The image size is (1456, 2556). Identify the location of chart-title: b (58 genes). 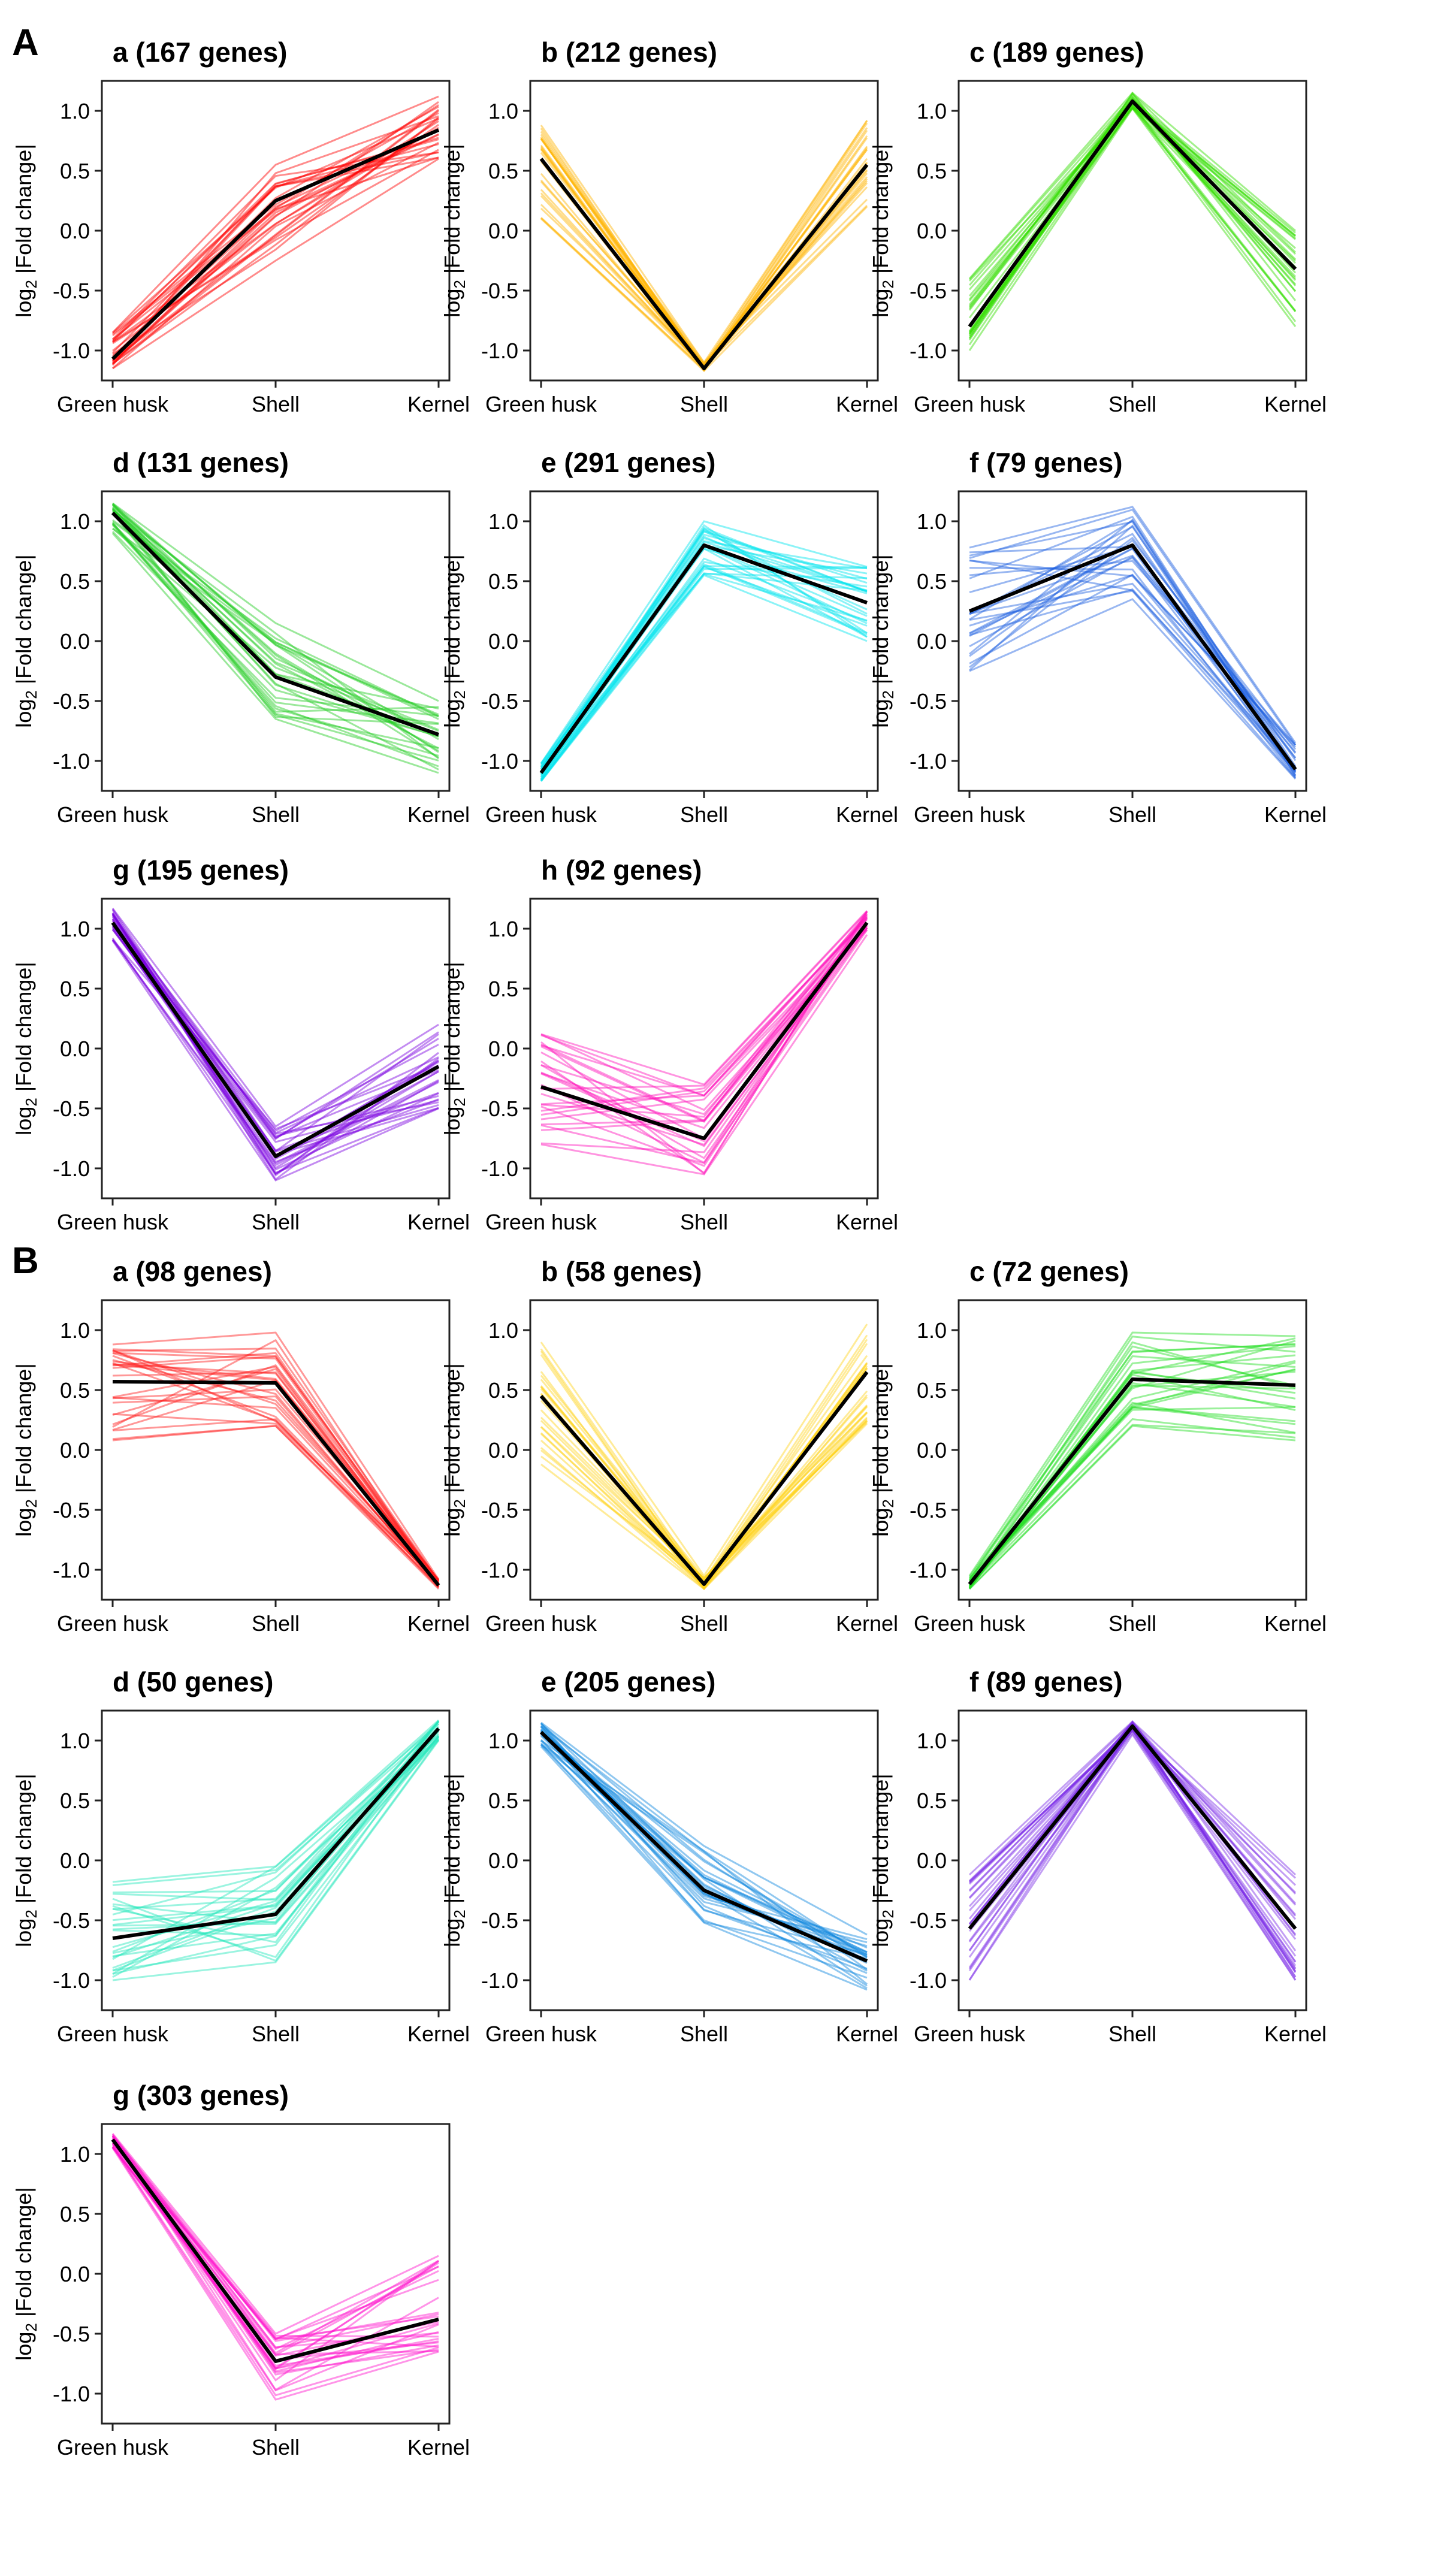
(622, 1271).